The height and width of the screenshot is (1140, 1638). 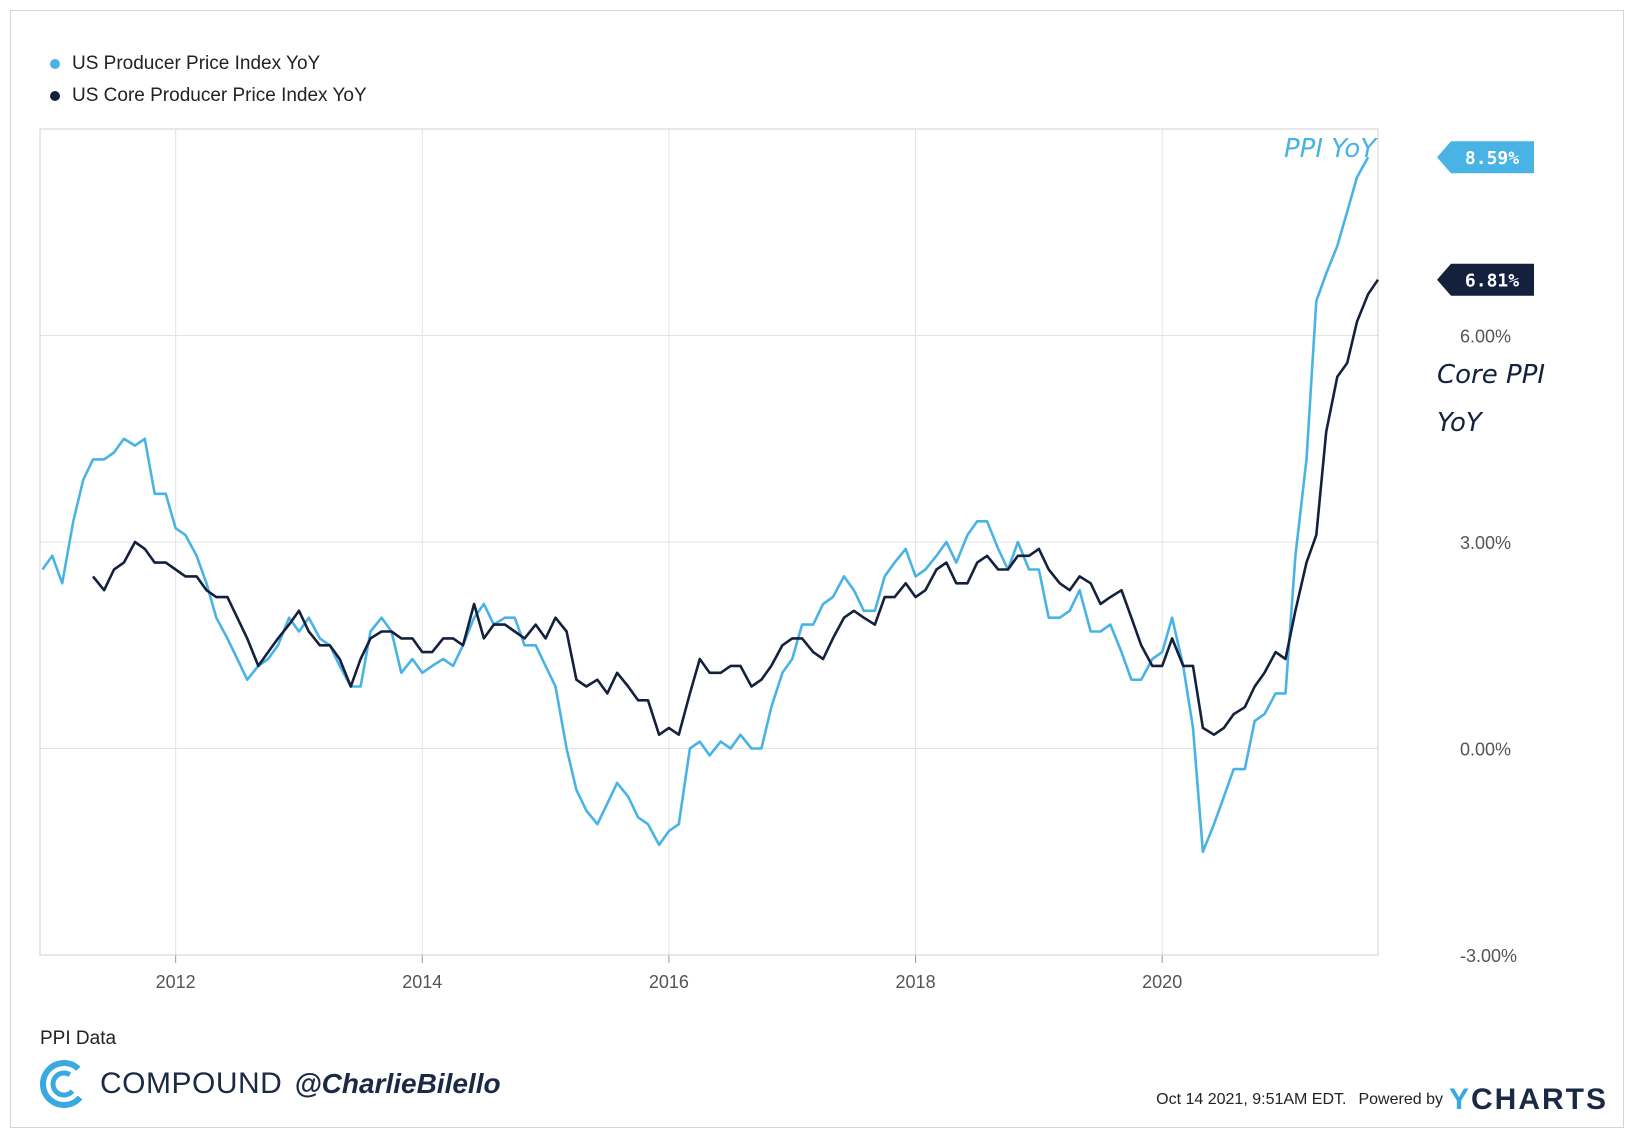 I want to click on y-tick-label: 6.00%, so click(x=1485, y=337).